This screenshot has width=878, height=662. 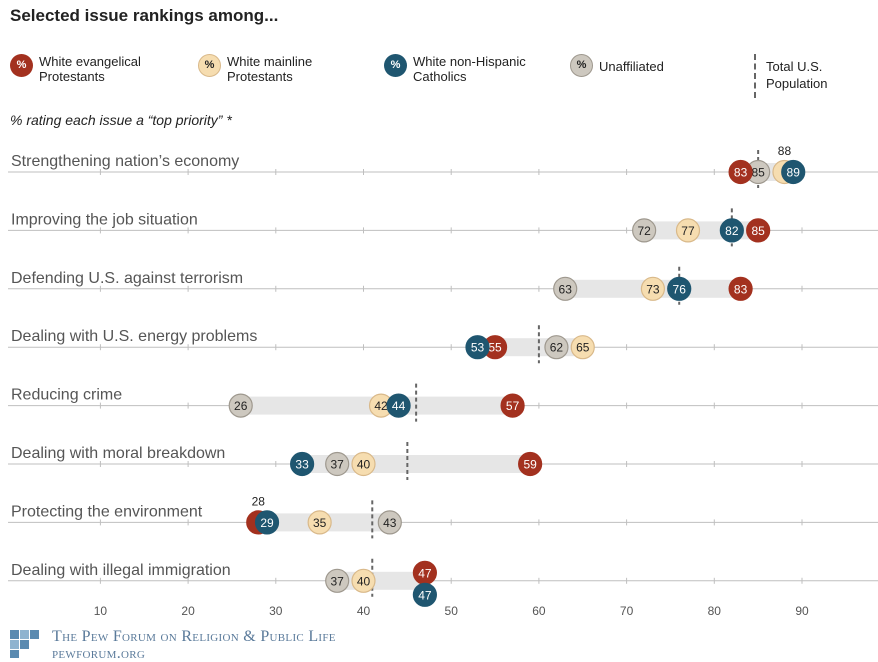 I want to click on legend-mainline-label: White mainline Protestants, so click(x=270, y=69).